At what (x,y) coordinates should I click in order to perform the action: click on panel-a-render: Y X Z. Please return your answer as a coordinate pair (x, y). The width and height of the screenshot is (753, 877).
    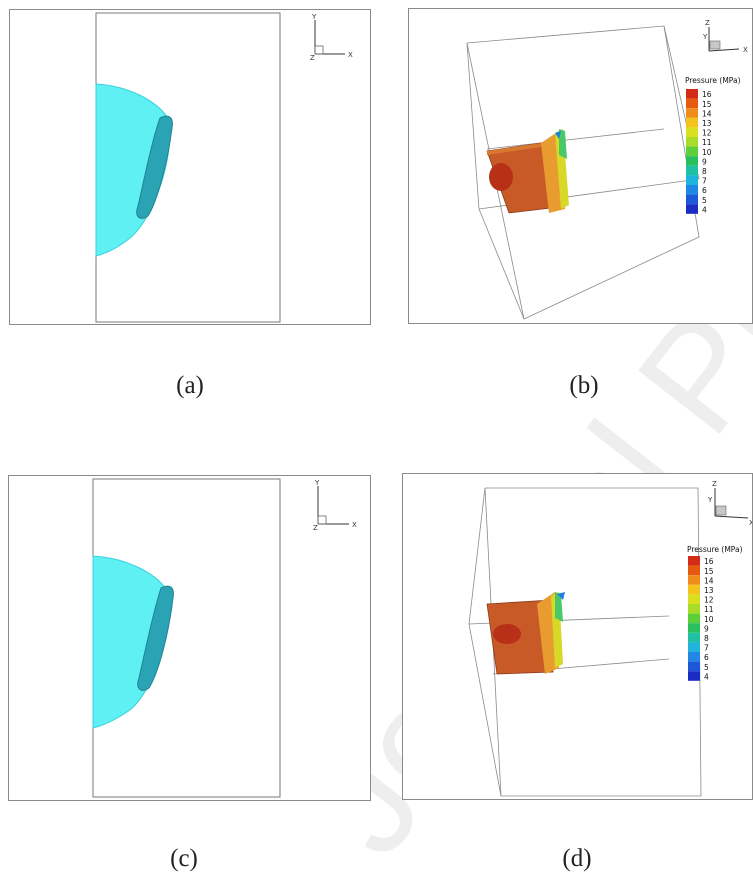
    Looking at the image, I should click on (224, 167).